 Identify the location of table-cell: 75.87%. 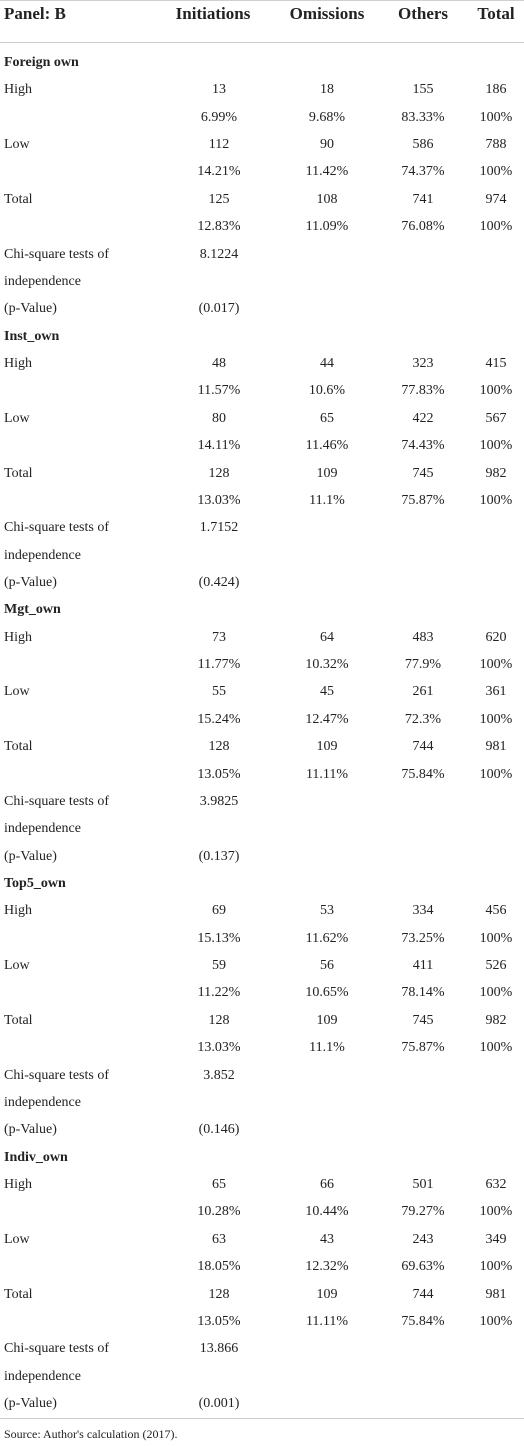
(423, 500).